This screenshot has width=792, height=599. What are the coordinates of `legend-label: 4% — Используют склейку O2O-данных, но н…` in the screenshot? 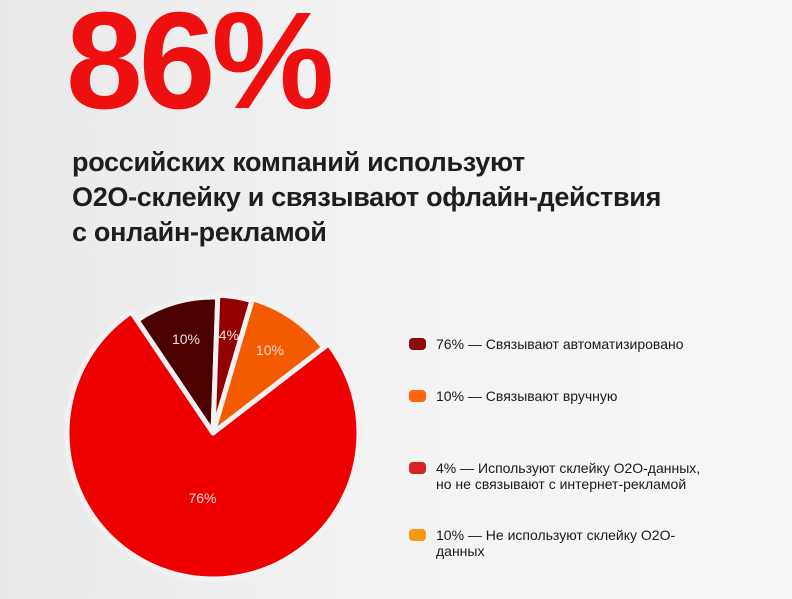 It's located at (568, 476).